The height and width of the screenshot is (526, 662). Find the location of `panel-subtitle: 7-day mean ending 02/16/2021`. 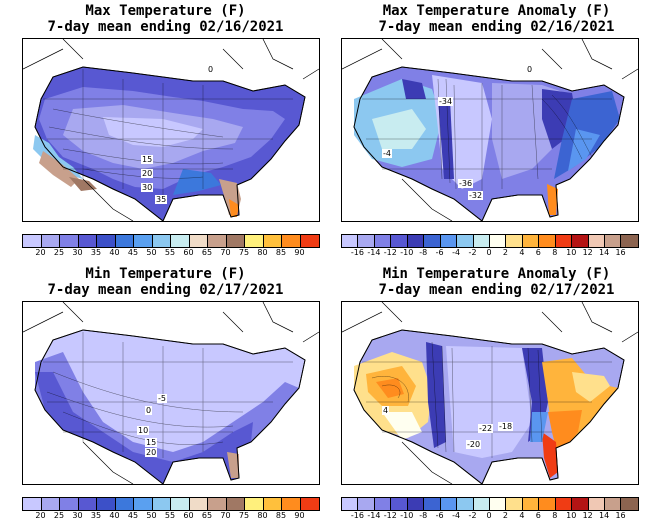

panel-subtitle: 7-day mean ending 02/16/2021 is located at coordinates (496, 27).